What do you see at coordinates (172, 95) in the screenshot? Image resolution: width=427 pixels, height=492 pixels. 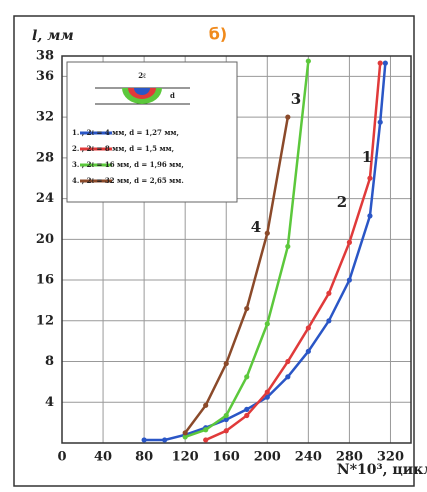 I see `weld-dimension: d` at bounding box center [172, 95].